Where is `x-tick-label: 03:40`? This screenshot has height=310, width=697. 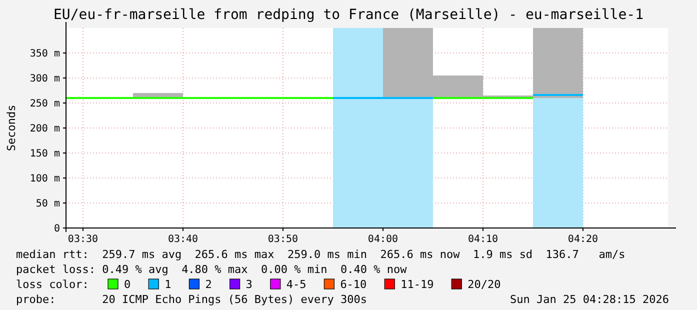
x-tick-label: 03:40 is located at coordinates (183, 239).